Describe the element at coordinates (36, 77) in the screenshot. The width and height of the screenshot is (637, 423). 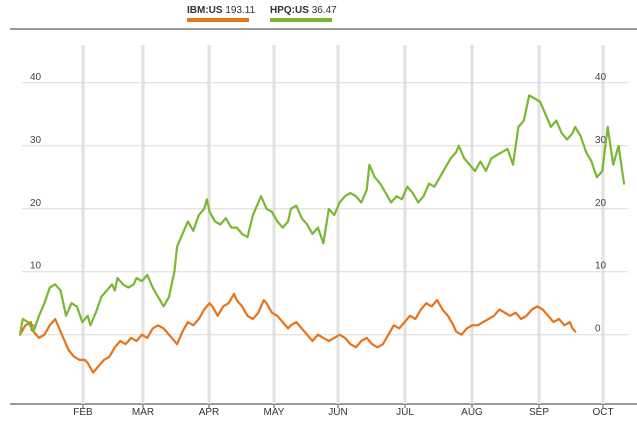
I see `y-tick-label-left: 40` at that location.